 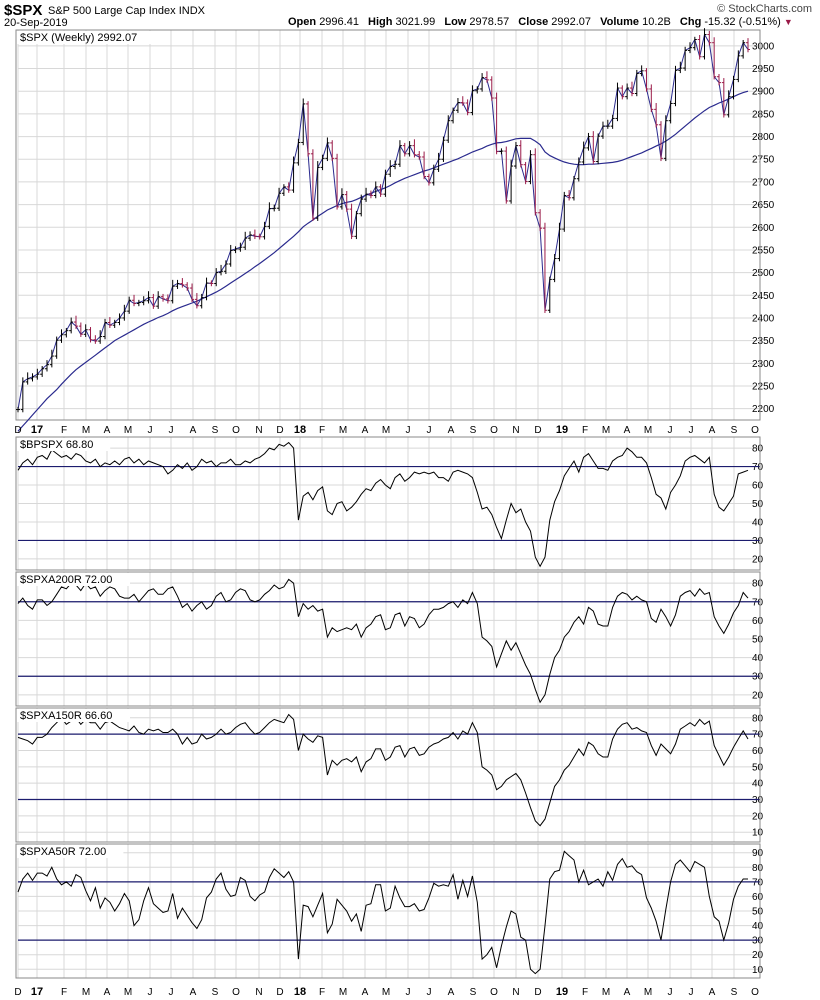 I want to click on volume-value: 10.2B, so click(x=656, y=22).